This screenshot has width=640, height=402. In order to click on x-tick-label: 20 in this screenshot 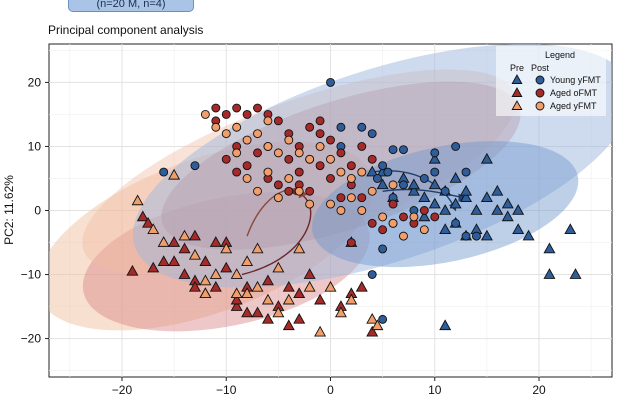, I will do `click(539, 390)`.